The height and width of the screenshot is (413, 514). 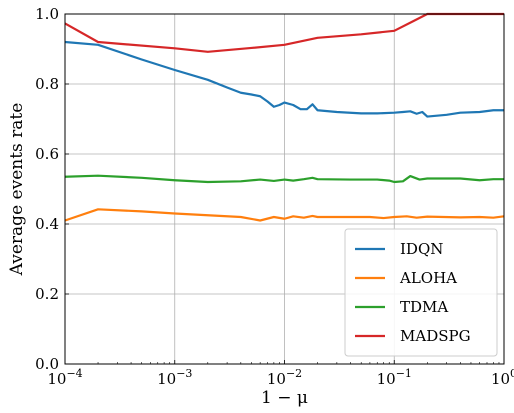 I want to click on series-line-tdma, so click(x=284, y=179).